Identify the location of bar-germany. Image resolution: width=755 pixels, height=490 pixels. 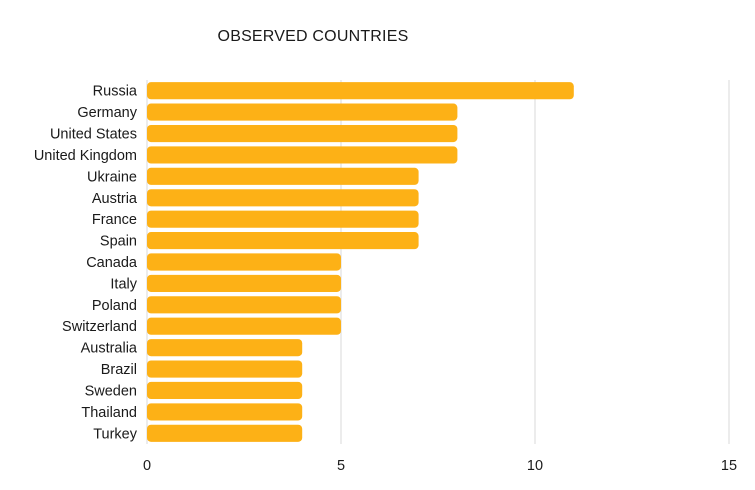
(302, 112).